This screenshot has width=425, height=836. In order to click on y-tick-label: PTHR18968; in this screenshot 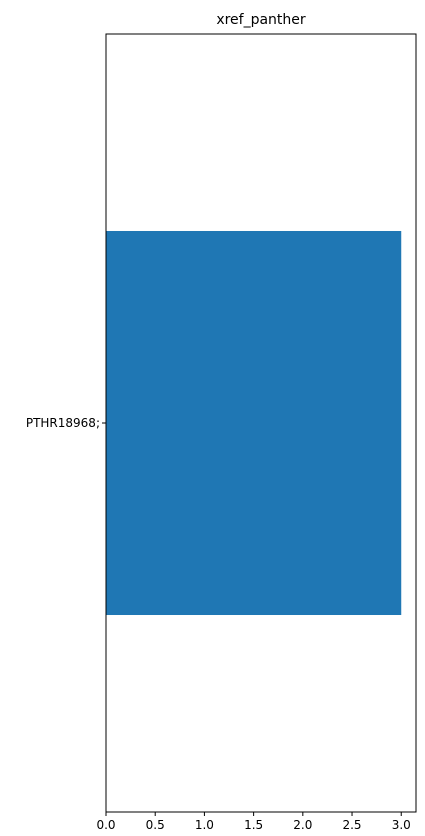, I will do `click(63, 423)`.